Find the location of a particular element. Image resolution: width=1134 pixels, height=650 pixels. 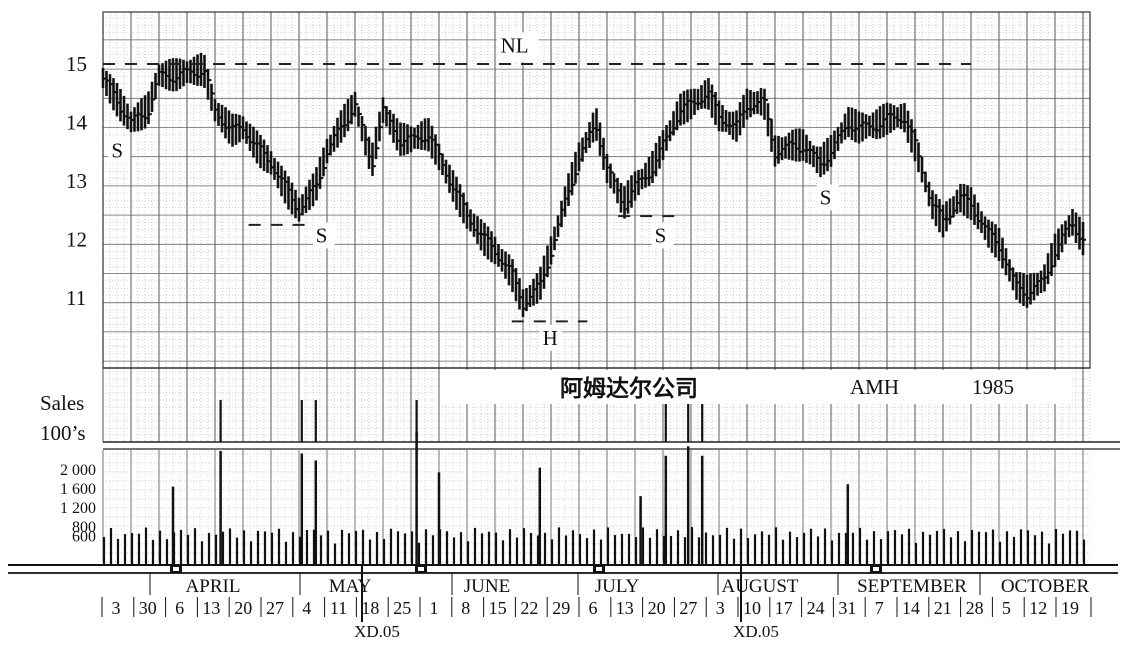

week-label: 19 is located at coordinates (1070, 608).